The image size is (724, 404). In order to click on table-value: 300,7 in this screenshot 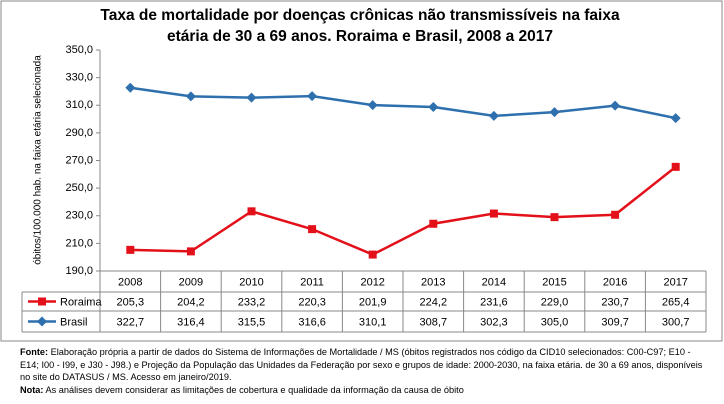, I will do `click(676, 322)`.